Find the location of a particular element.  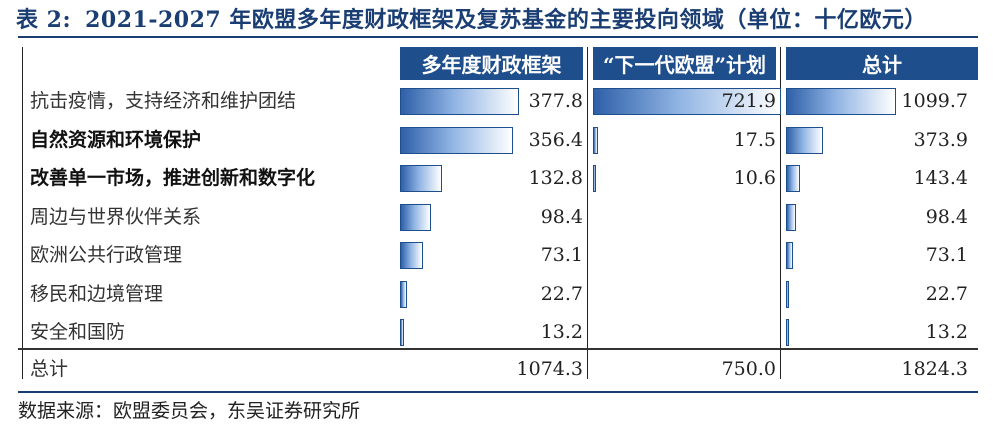

table-row: 自然资源和环境保护 356.4 17.5 373.9 is located at coordinates (500, 140).